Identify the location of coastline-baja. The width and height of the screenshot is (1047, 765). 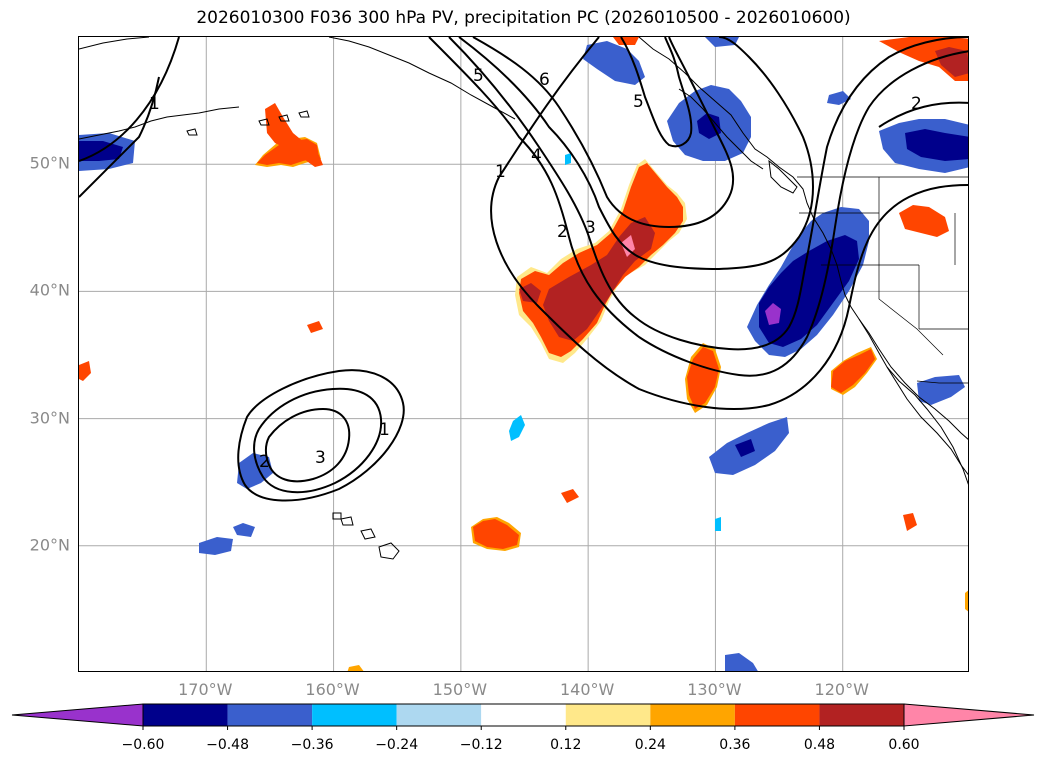
(913, 379).